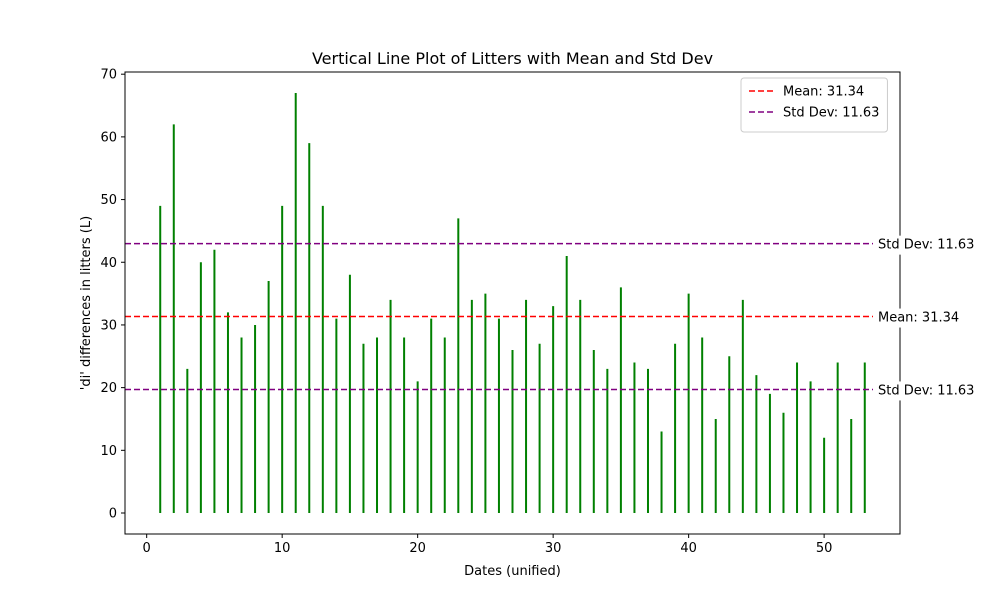 The width and height of the screenshot is (1000, 604). I want to click on y-axis-ticks: 0 10 20 30 40 50 60 70, so click(112, 295).